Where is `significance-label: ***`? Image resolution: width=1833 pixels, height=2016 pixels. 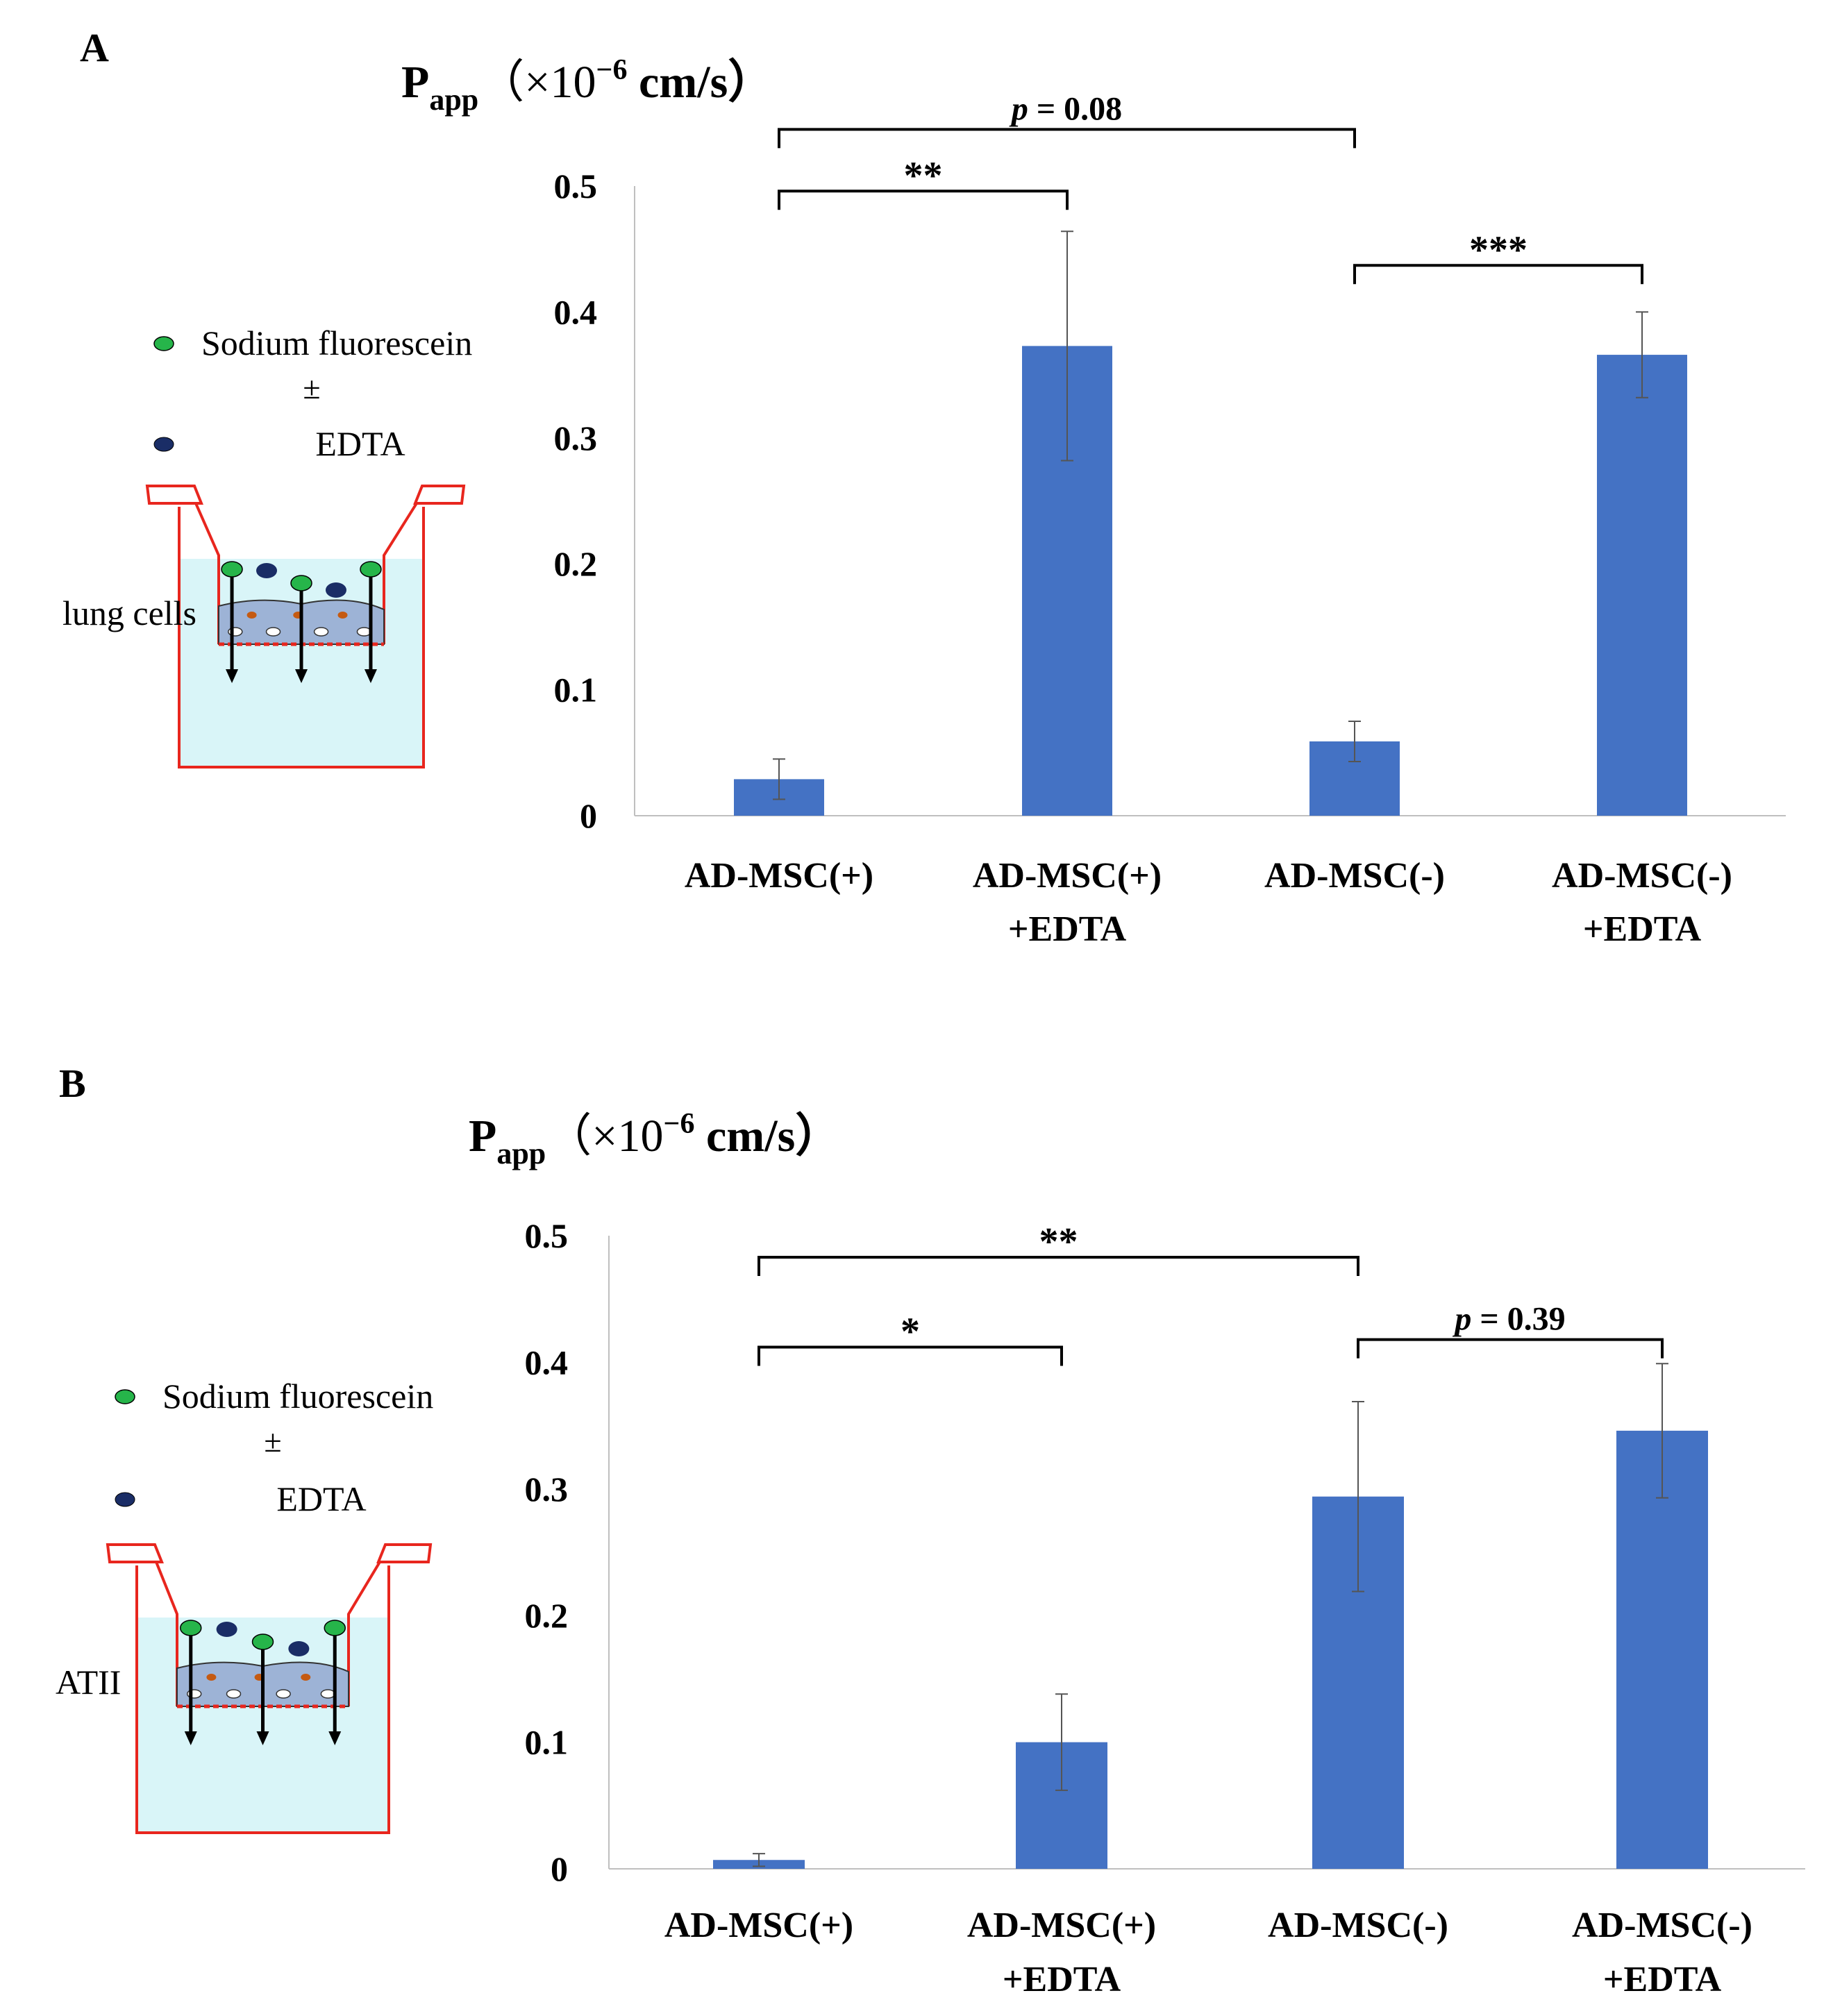
significance-label: *** is located at coordinates (1498, 249).